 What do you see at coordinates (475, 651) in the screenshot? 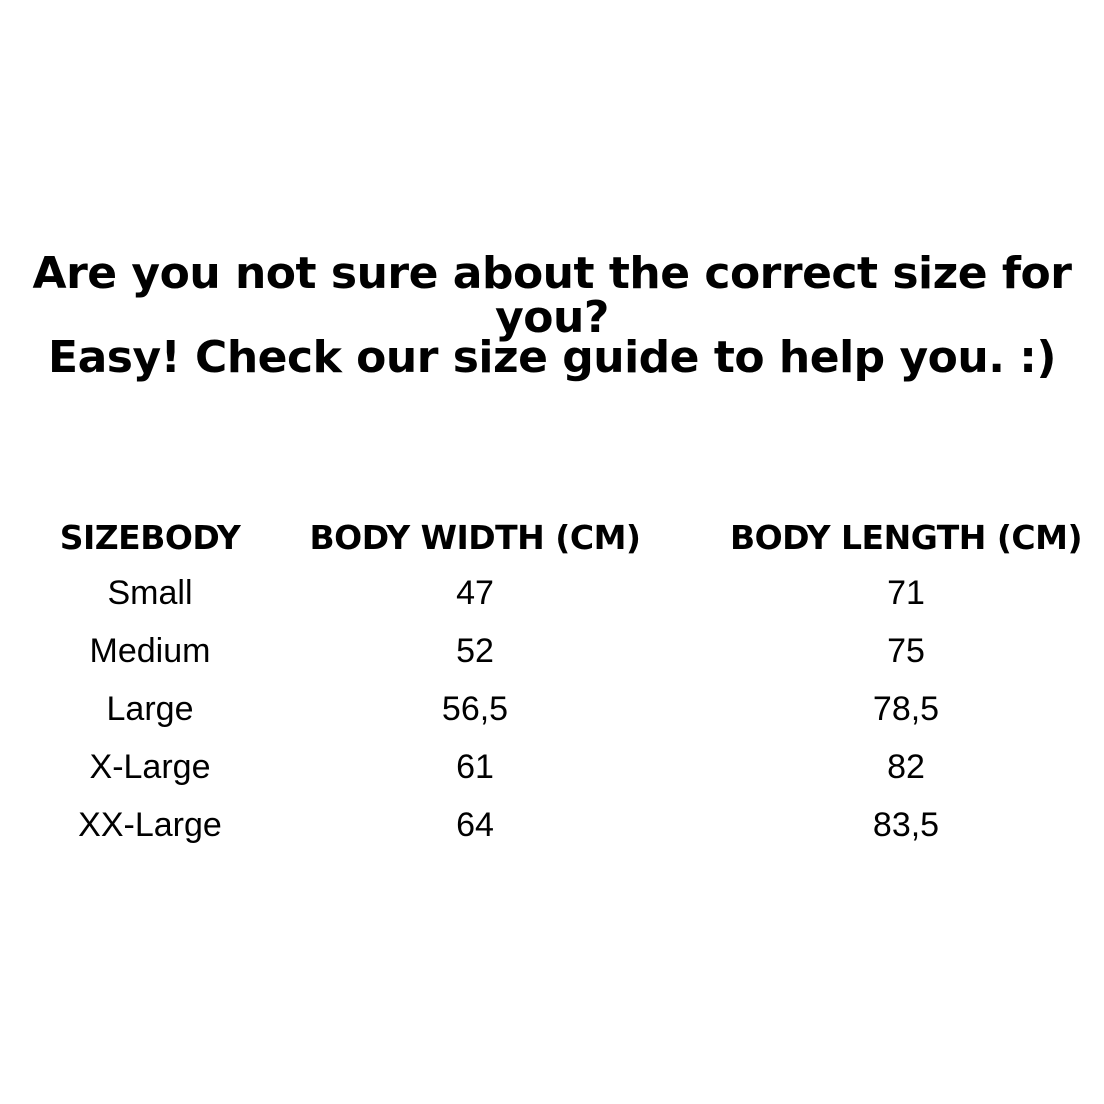
I see `table-cell: 52` at bounding box center [475, 651].